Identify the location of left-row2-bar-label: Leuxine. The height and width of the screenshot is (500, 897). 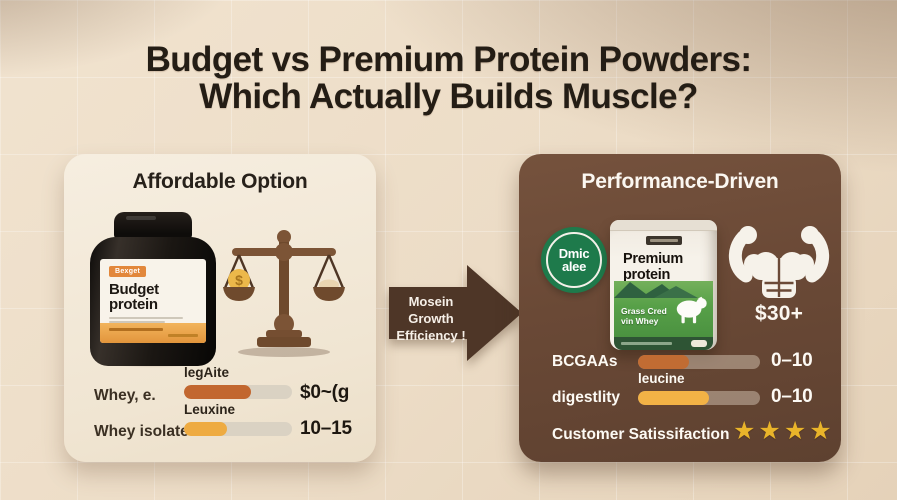
(210, 409).